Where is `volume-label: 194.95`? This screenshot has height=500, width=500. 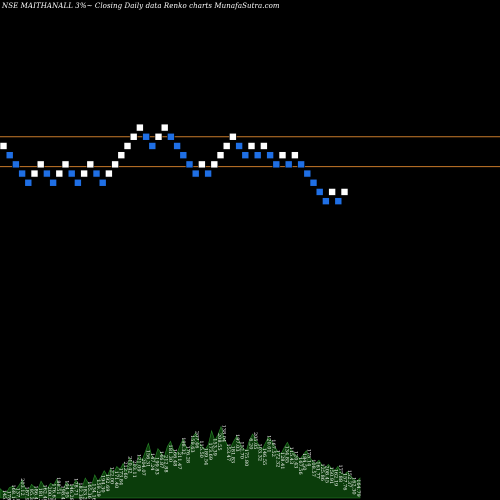 volume-label: 194.95 is located at coordinates (67, 489).